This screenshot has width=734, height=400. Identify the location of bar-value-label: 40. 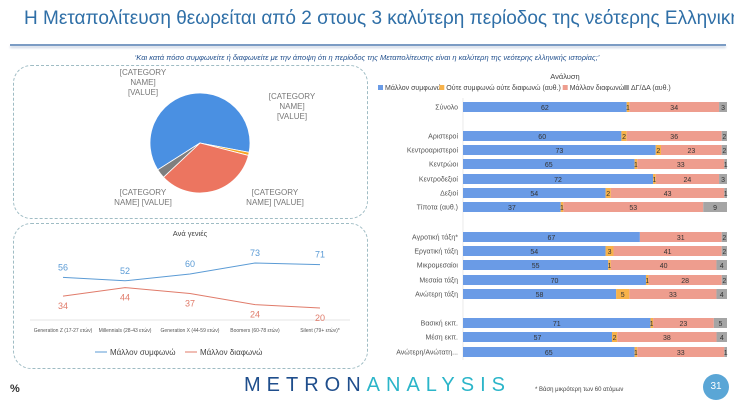
(664, 266).